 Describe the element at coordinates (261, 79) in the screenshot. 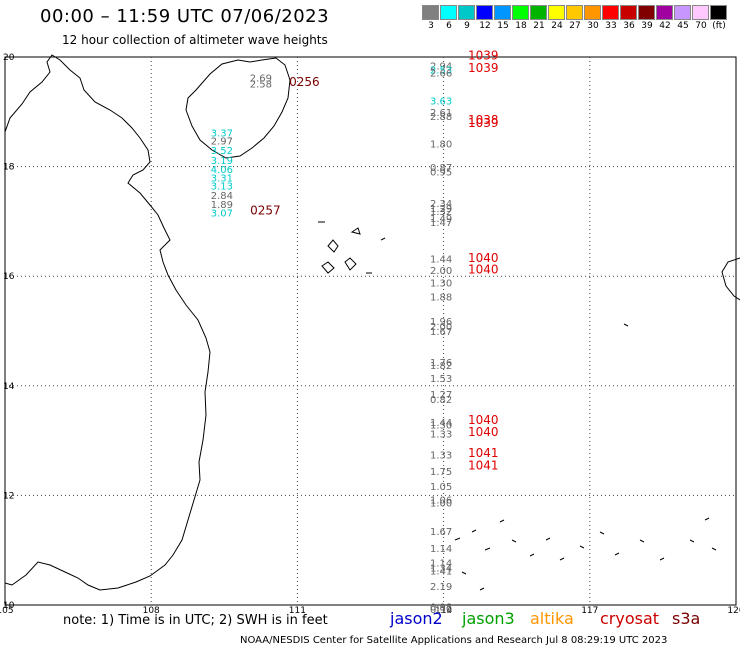

I see `wave-height-value: 2.69` at that location.